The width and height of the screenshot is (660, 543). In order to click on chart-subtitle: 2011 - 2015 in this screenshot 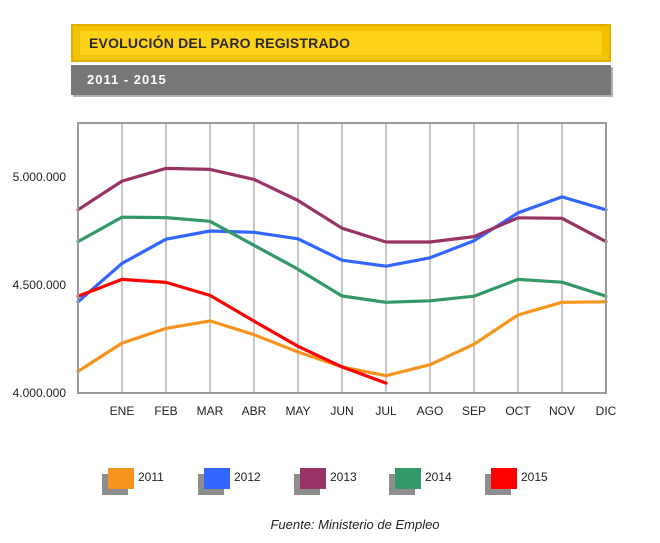, I will do `click(341, 80)`.